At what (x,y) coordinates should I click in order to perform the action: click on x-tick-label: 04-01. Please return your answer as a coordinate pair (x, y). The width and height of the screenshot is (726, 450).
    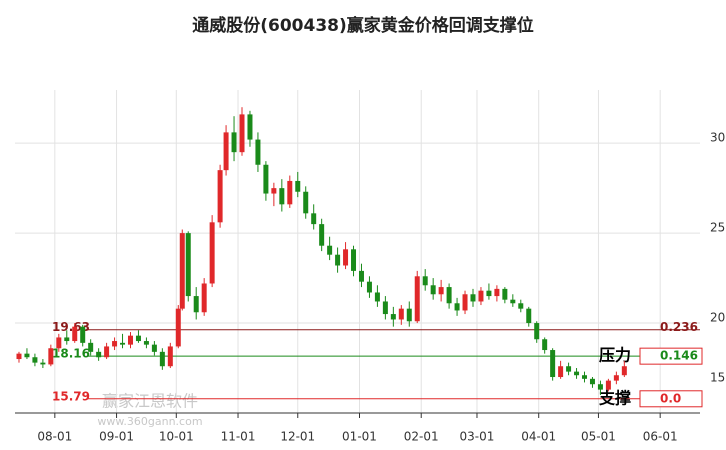
    Looking at the image, I should click on (538, 437).